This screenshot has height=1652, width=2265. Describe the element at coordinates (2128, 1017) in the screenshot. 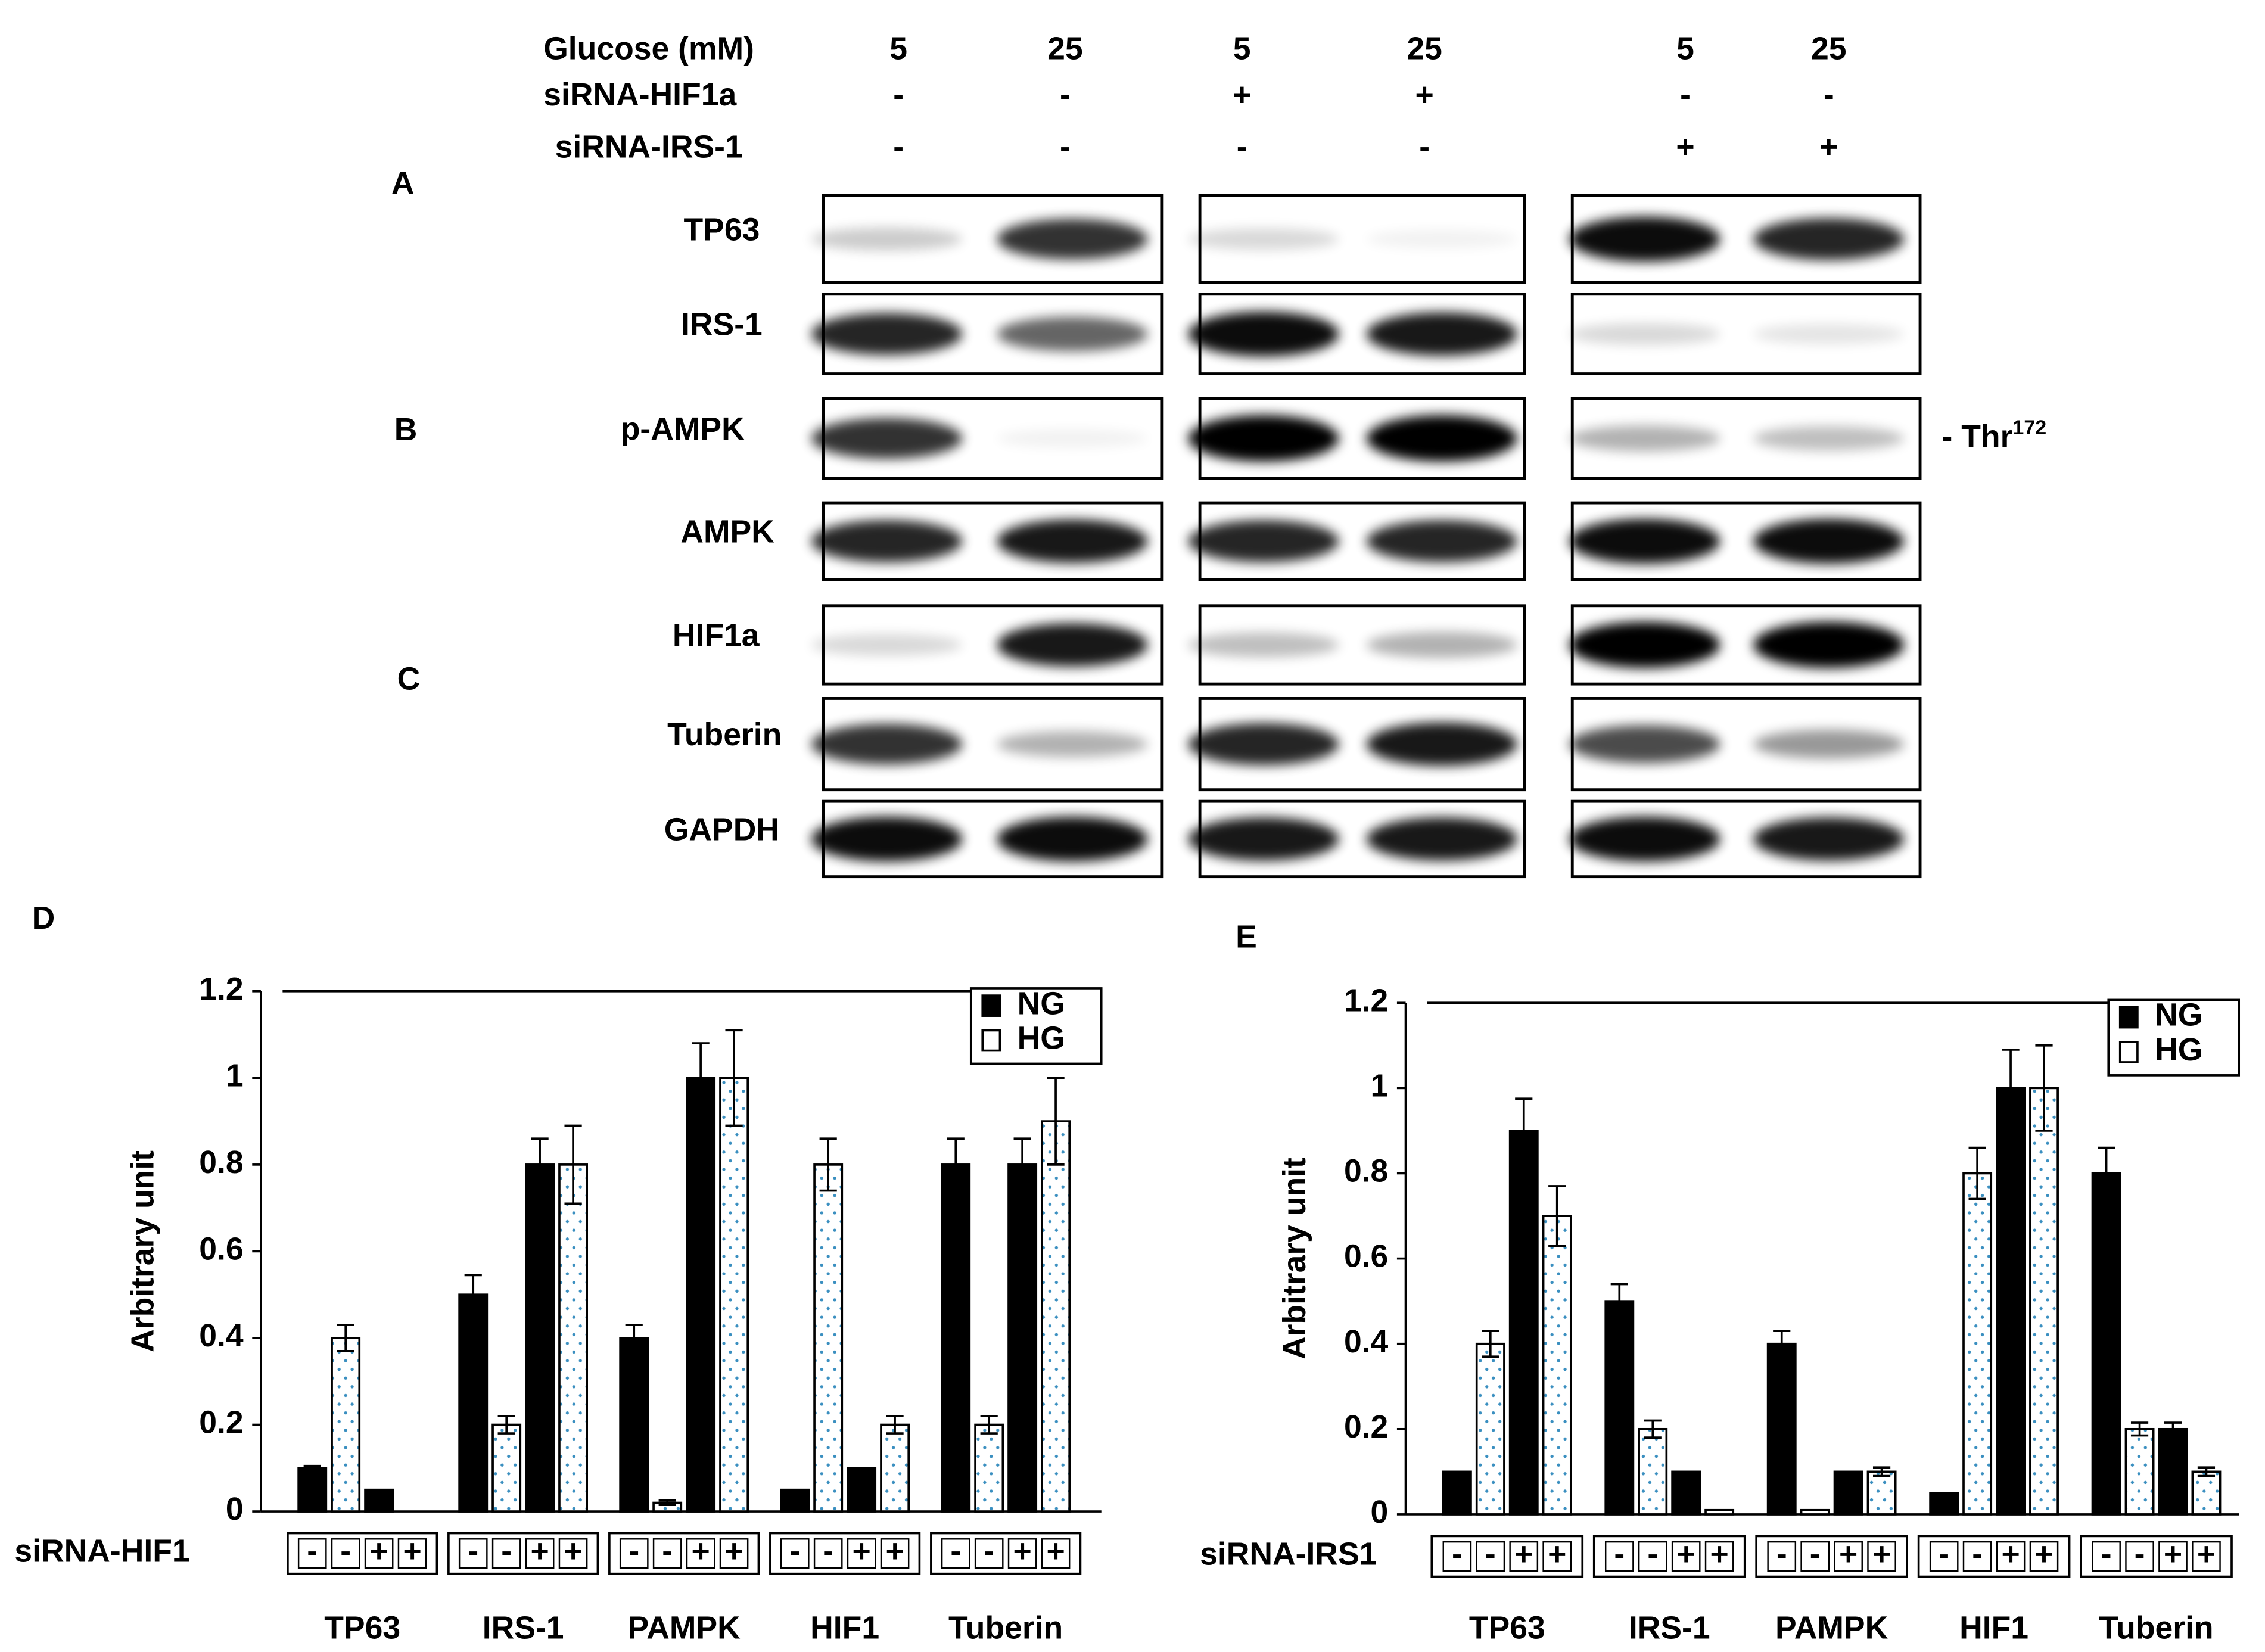

I see `legend-swatch` at that location.